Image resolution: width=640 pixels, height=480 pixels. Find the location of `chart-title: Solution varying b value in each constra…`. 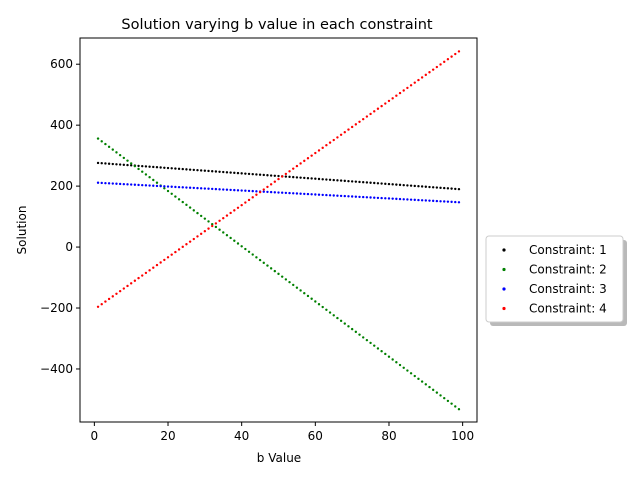

chart-title: Solution varying b value in each constra… is located at coordinates (276, 25).